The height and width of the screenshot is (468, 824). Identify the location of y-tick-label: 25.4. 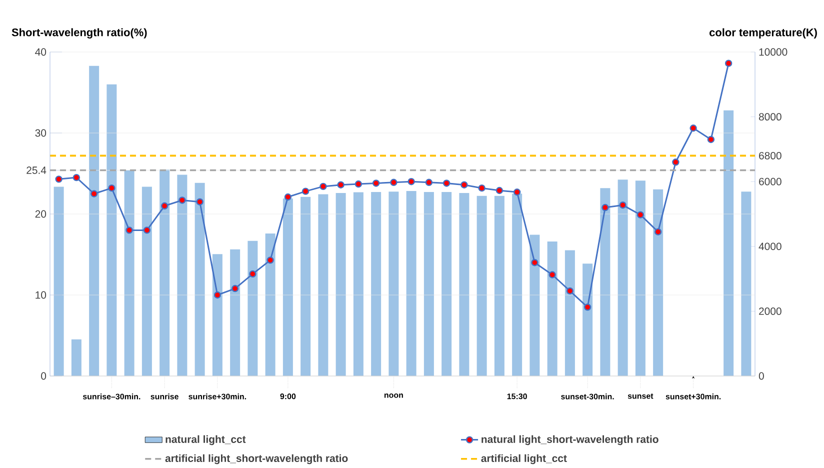
(36, 170).